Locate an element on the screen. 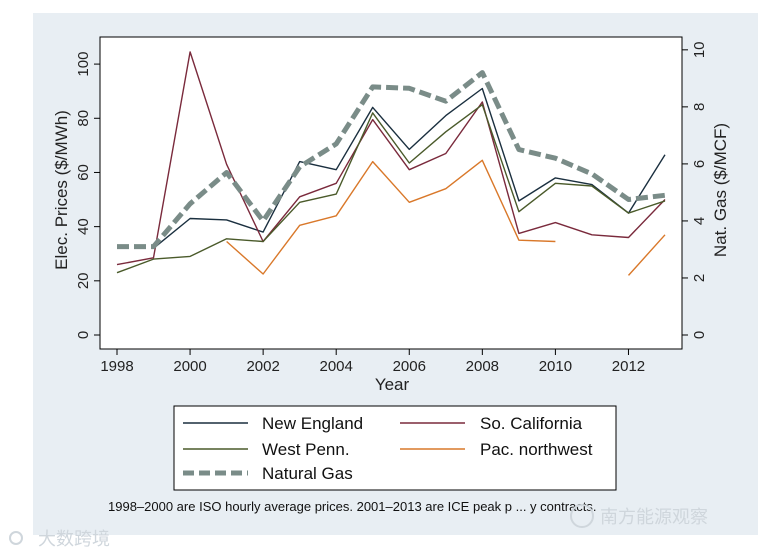  y-left-tick-label-0: 0 is located at coordinates (83, 335).